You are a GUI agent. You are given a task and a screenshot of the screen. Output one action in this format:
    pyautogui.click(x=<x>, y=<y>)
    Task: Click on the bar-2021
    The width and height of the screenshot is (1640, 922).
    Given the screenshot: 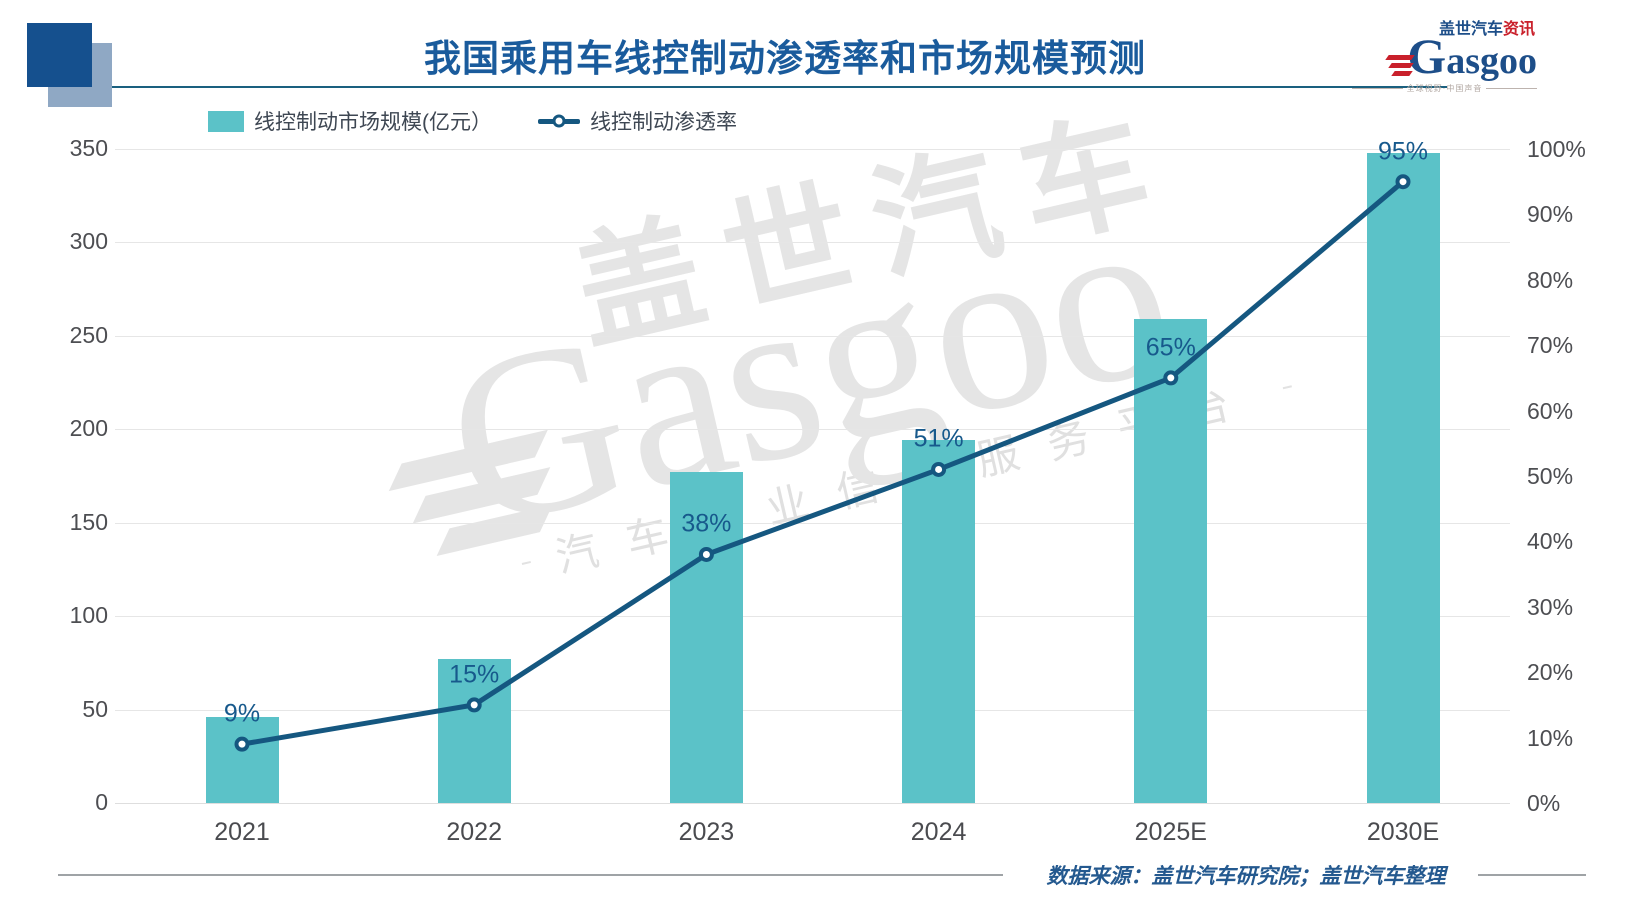 What is the action you would take?
    pyautogui.click(x=242, y=760)
    